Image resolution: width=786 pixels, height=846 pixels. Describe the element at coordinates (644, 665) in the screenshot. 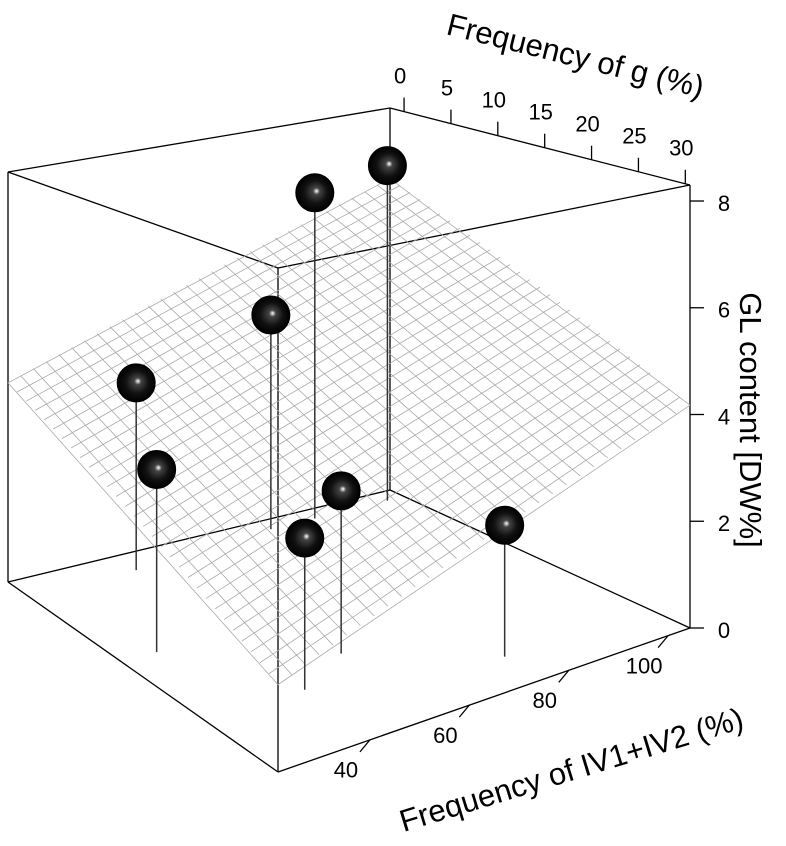

I see `x-tick-label: 100` at that location.